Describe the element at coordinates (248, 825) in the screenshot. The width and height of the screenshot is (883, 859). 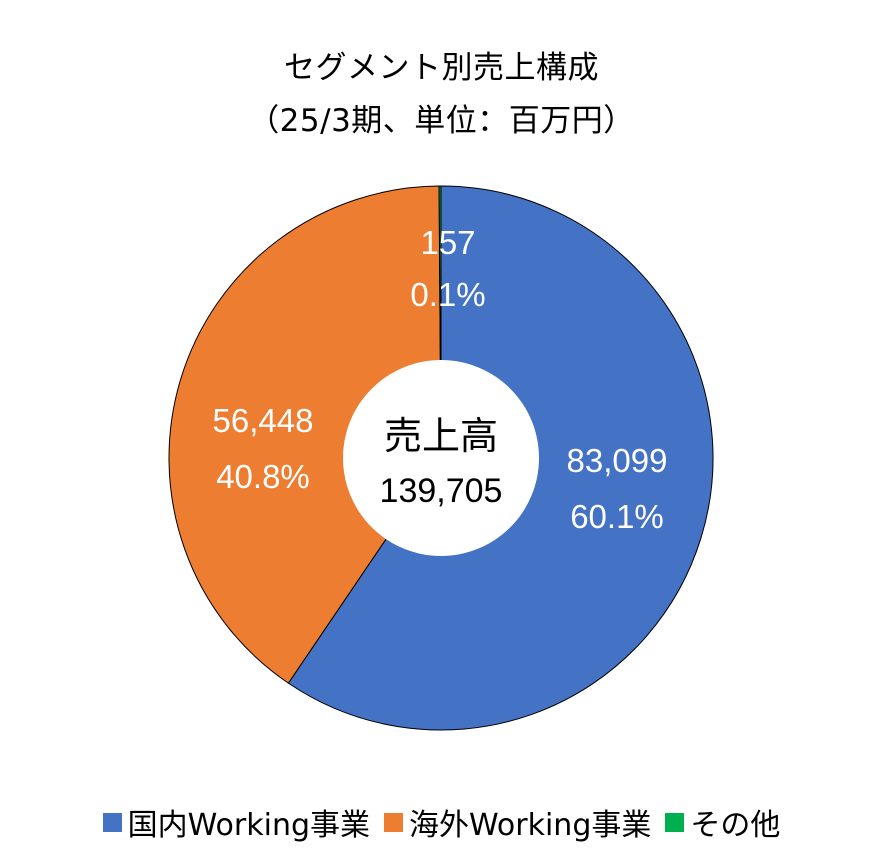
I see `legend-label-domestic: 国内Working事業` at that location.